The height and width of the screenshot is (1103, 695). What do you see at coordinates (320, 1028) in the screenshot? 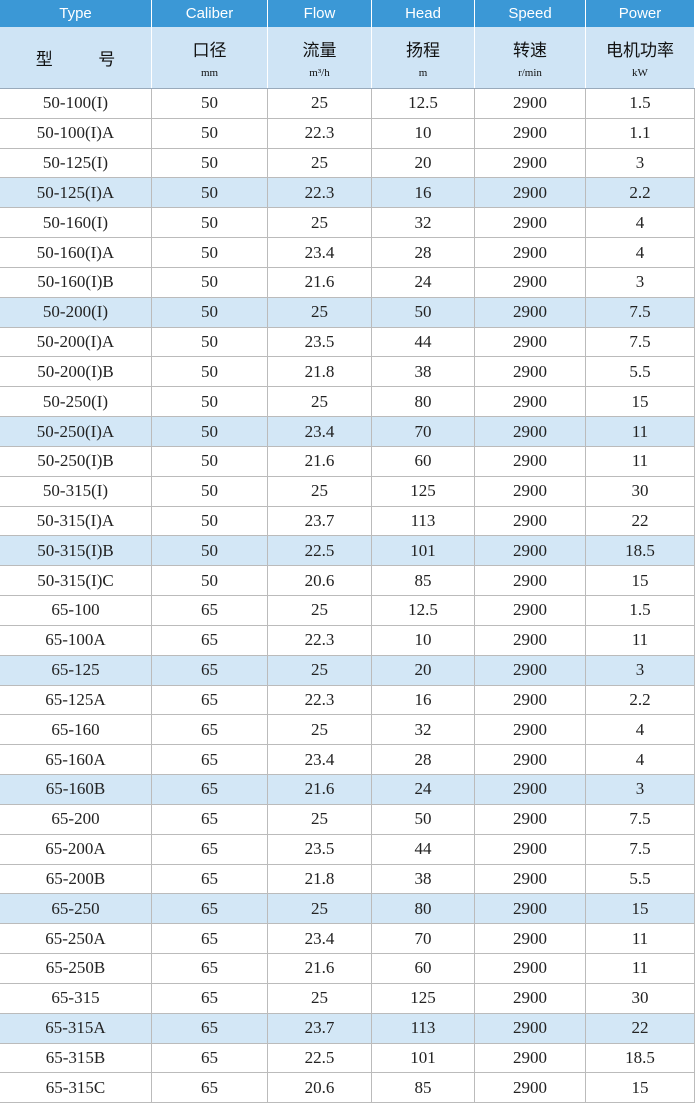
I see `table-cell: 23.7` at bounding box center [320, 1028].